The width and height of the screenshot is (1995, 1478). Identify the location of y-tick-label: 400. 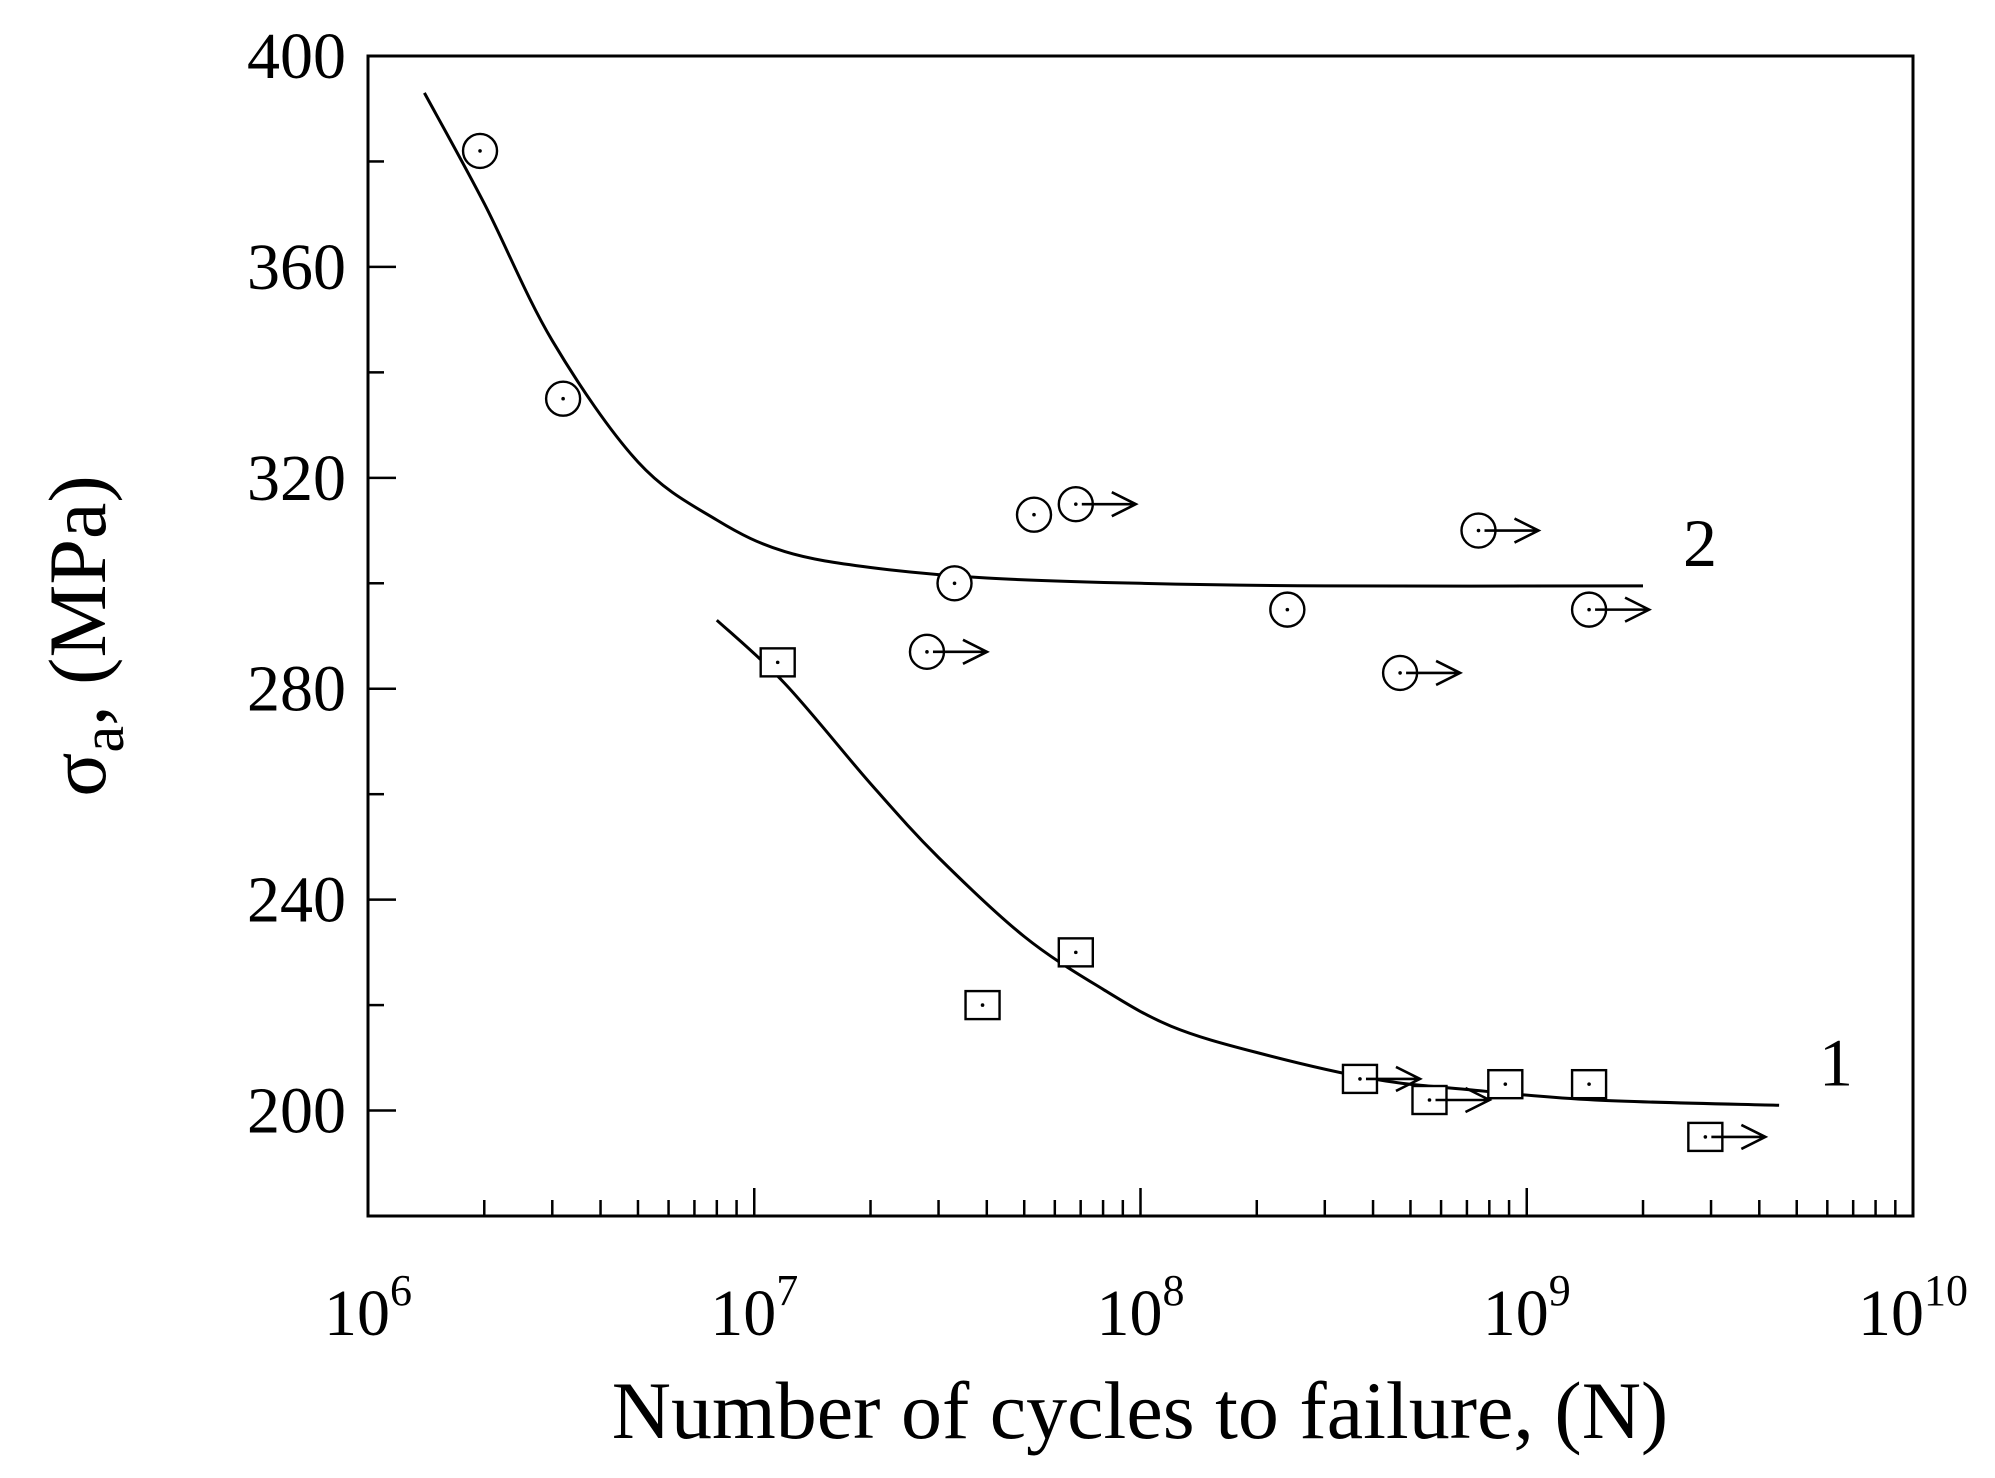
(296, 56).